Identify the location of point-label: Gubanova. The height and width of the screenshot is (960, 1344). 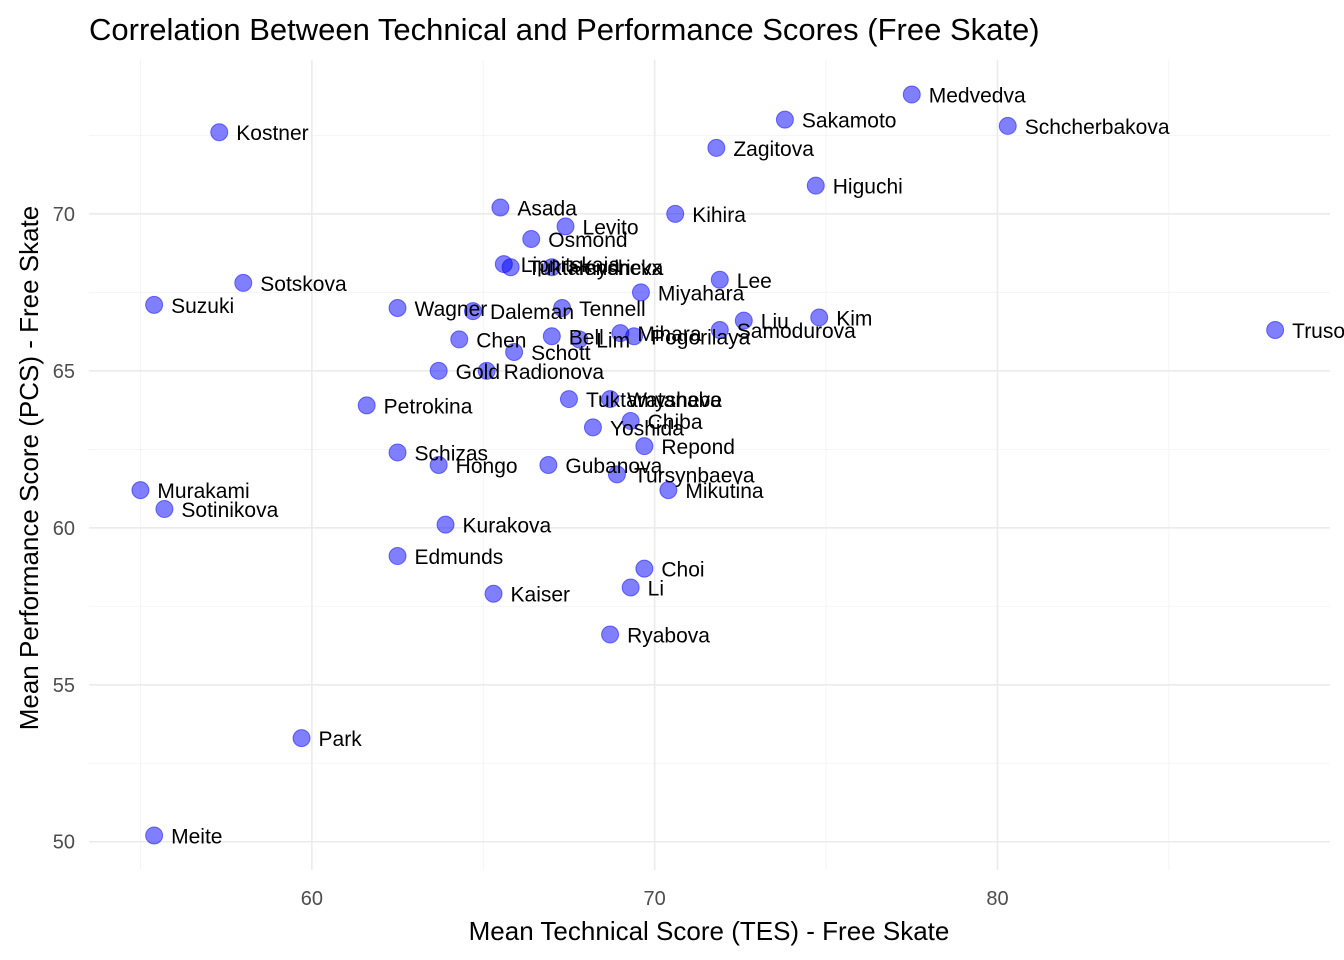
(613, 466).